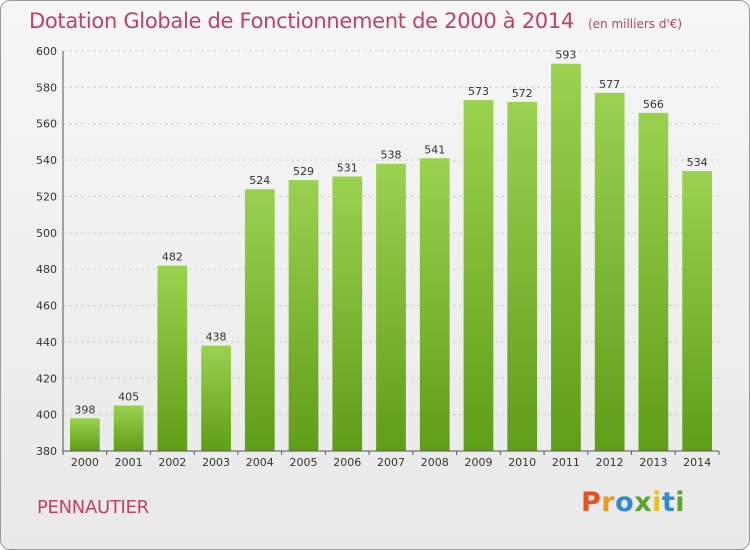  What do you see at coordinates (522, 276) in the screenshot?
I see `bar-2010` at bounding box center [522, 276].